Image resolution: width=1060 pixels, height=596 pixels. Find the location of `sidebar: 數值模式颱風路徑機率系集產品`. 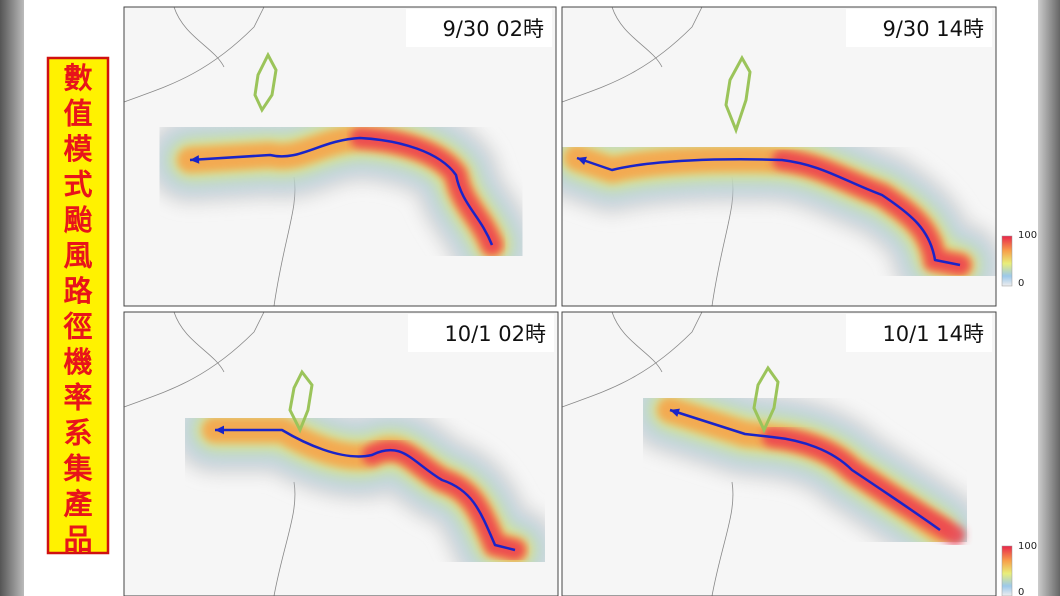

sidebar: 數值模式颱風路徑機率系集產品 is located at coordinates (78, 306).